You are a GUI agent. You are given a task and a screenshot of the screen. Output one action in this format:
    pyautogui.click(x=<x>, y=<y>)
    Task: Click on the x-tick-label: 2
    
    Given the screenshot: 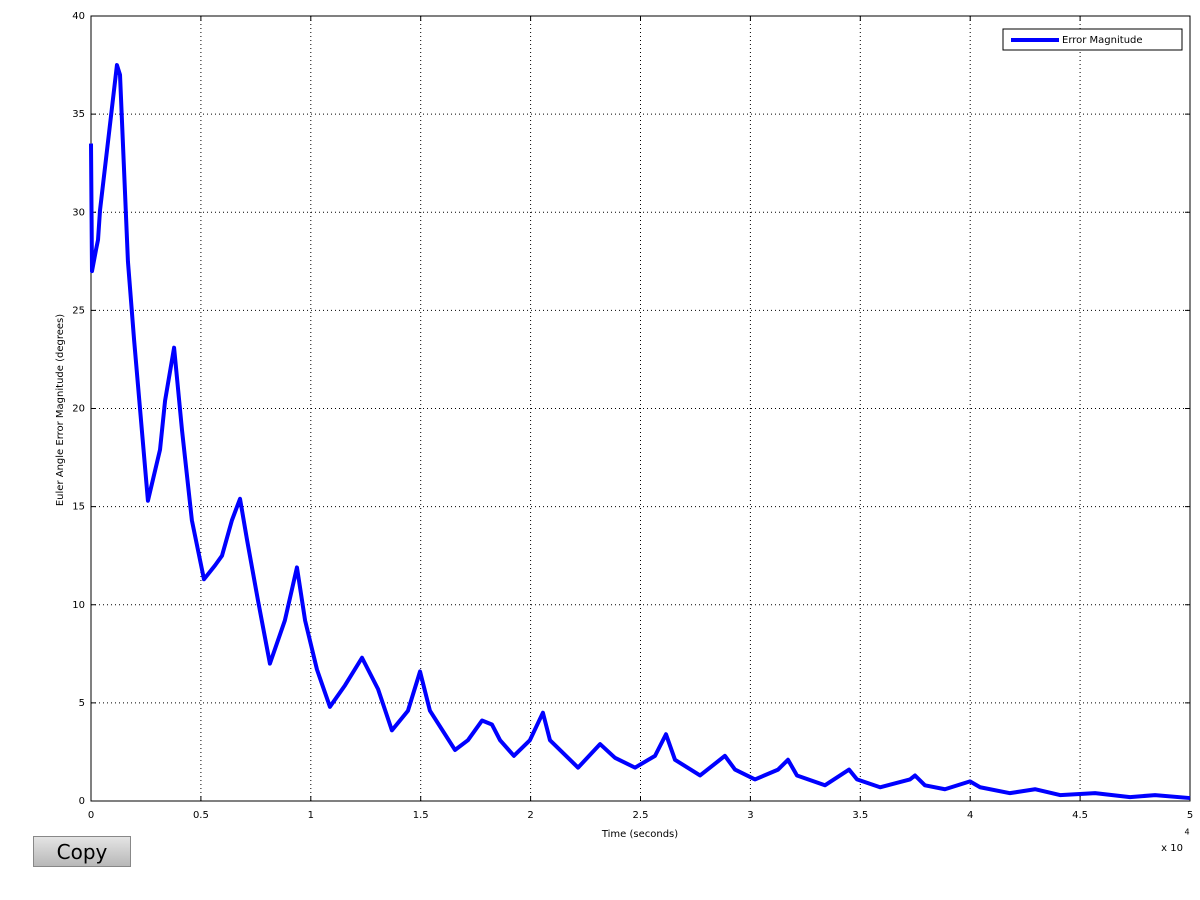 What is the action you would take?
    pyautogui.click(x=530, y=815)
    